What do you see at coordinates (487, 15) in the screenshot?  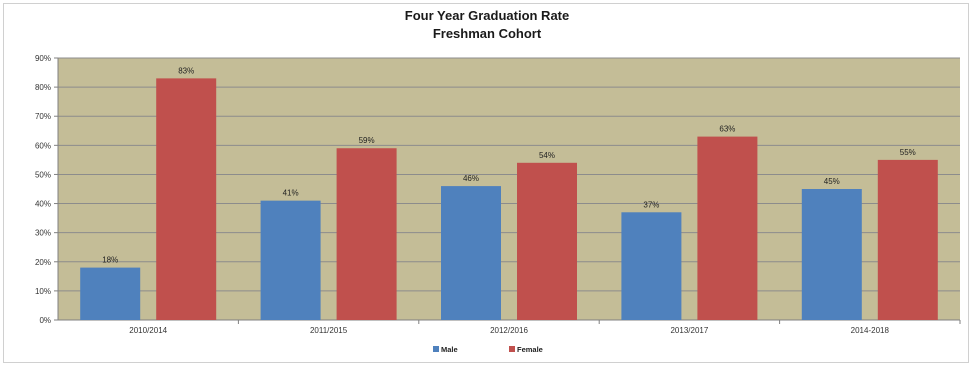 I see `chart-title: Four Year Graduation Rate` at bounding box center [487, 15].